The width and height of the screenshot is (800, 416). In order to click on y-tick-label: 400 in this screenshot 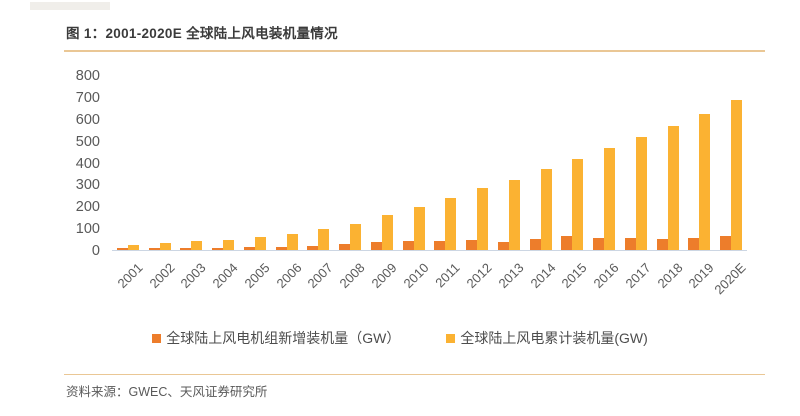, I will do `click(87, 163)`.